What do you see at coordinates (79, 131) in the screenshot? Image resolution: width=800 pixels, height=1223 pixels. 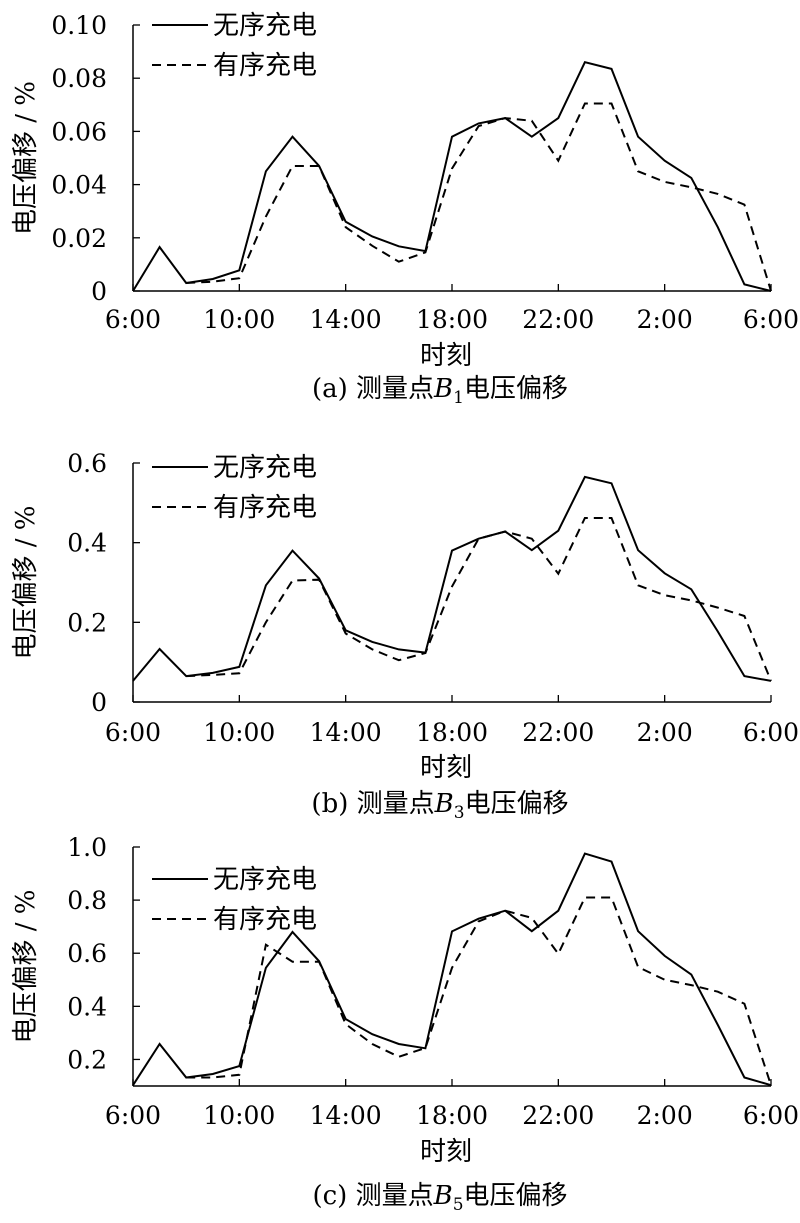 I see `y-tick-label: 0.06` at bounding box center [79, 131].